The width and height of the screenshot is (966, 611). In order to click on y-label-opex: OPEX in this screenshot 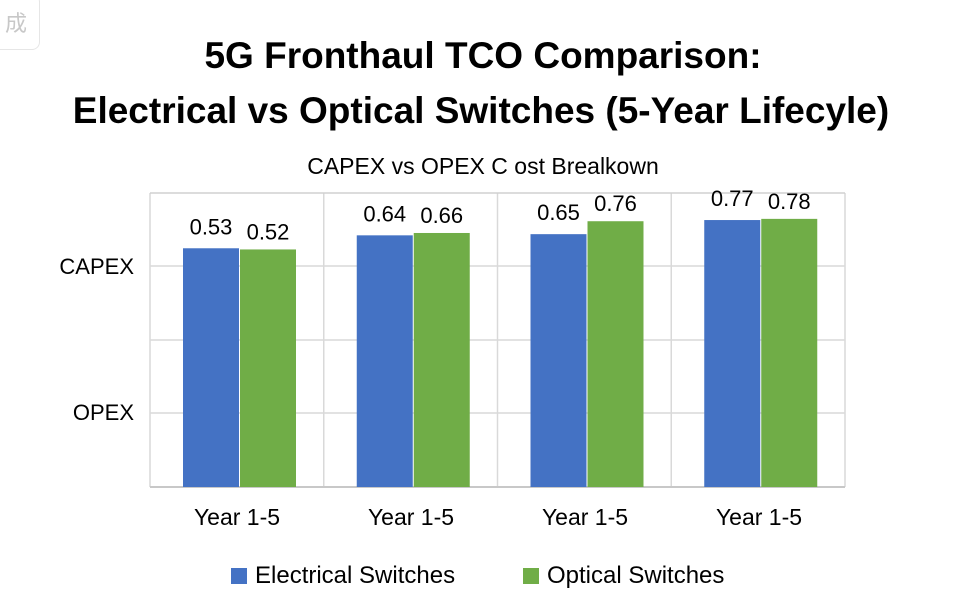, I will do `click(103, 412)`.